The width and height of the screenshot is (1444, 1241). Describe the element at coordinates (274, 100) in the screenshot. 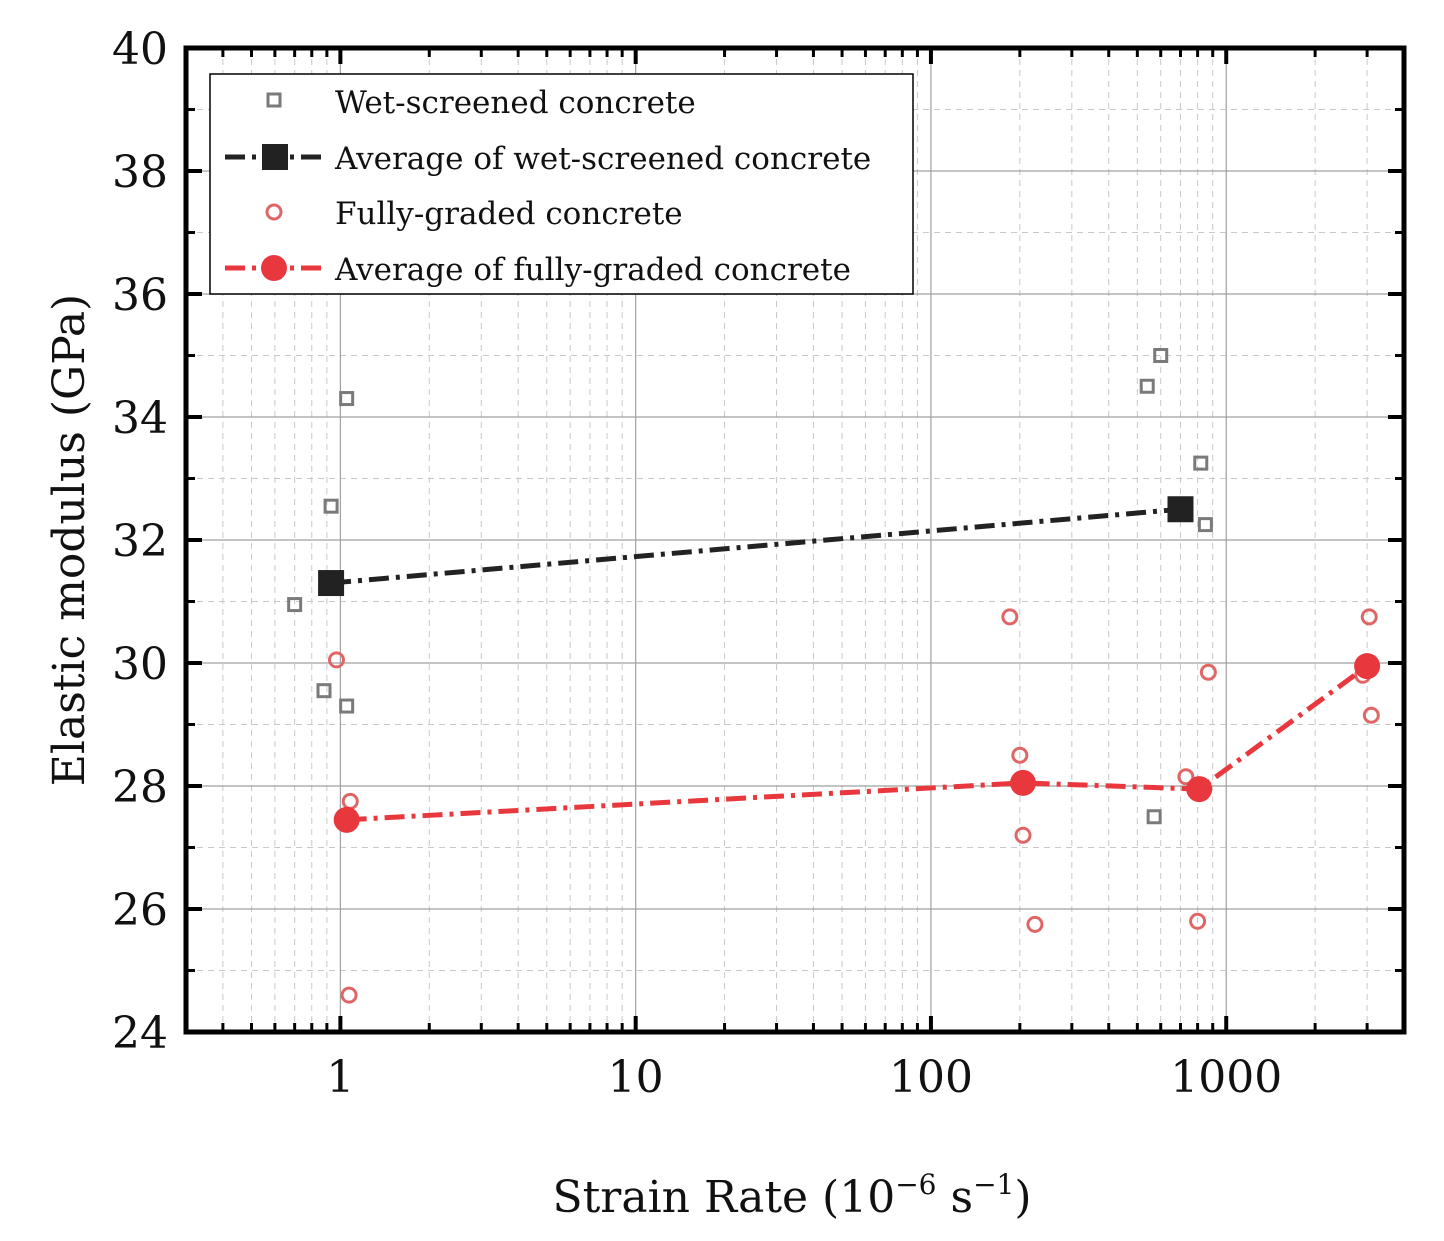

I see `legend-wet-marker` at that location.